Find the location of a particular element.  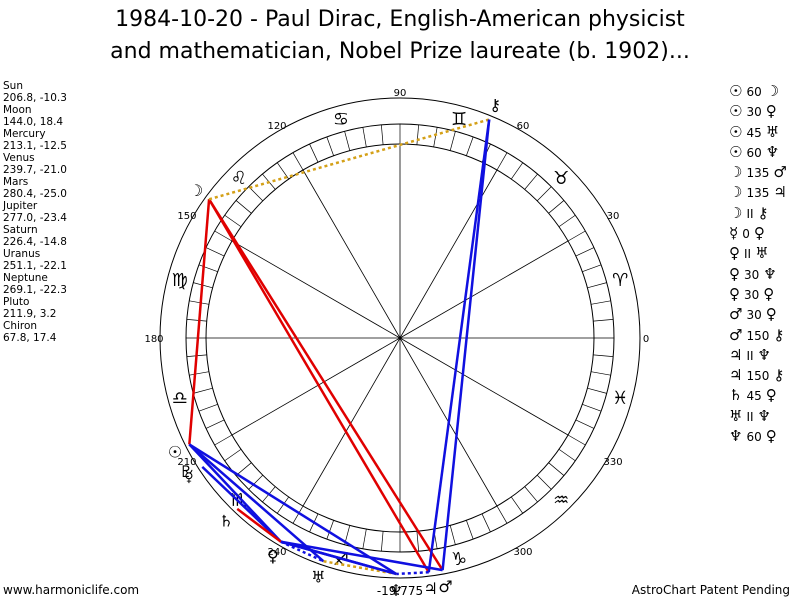

planet-coords: 280.4, -25.0 is located at coordinates (35, 194).